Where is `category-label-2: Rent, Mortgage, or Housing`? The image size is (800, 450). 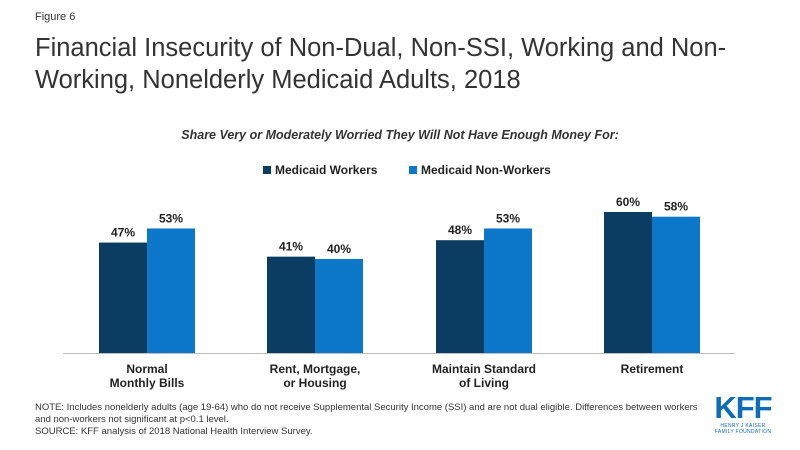
category-label-2: Rent, Mortgage, or Housing is located at coordinates (315, 376).